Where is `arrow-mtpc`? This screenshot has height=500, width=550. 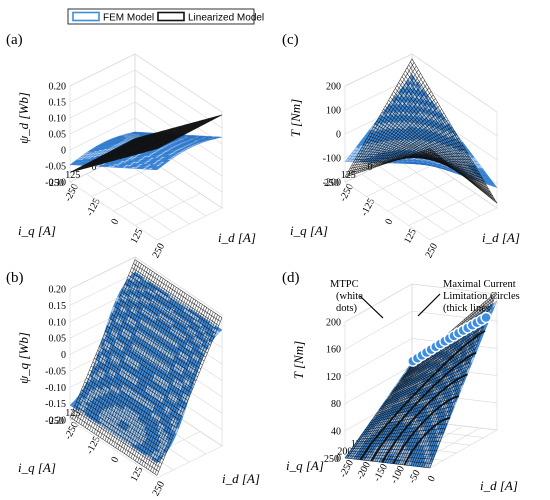
arrow-mtpc is located at coordinates (371, 307).